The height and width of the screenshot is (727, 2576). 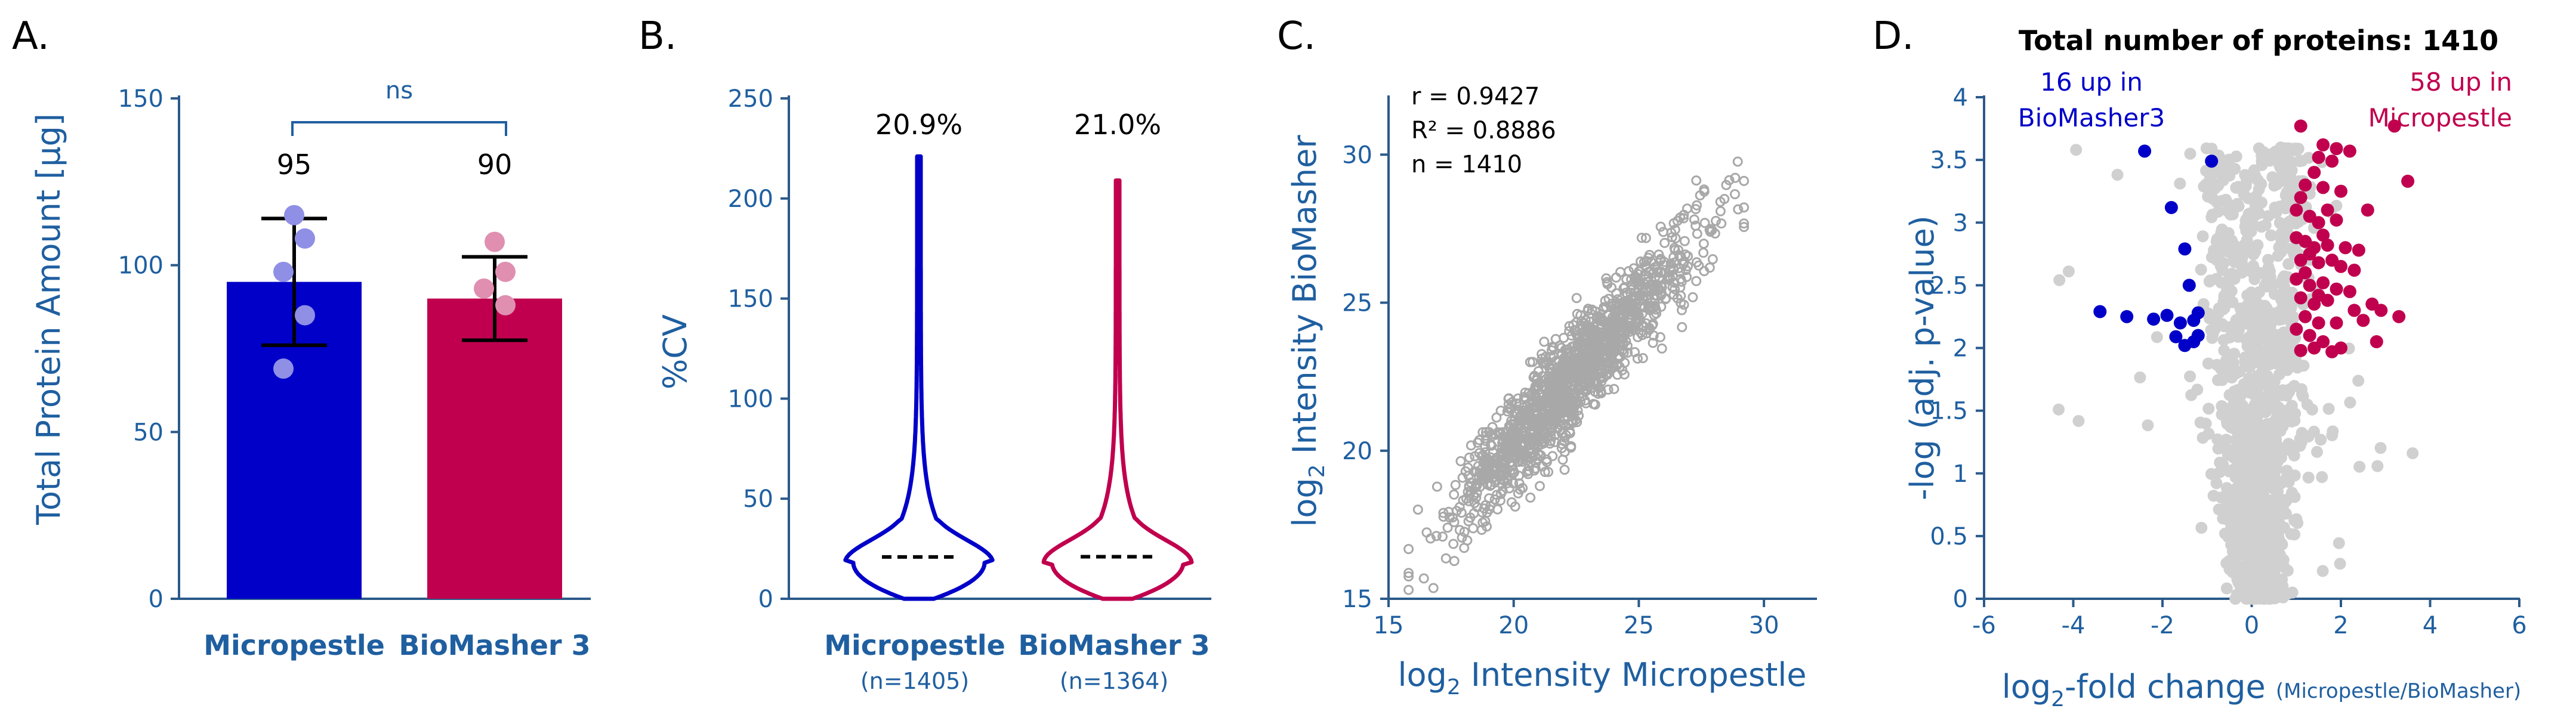 I want to click on significance-label: ns, so click(x=399, y=90).